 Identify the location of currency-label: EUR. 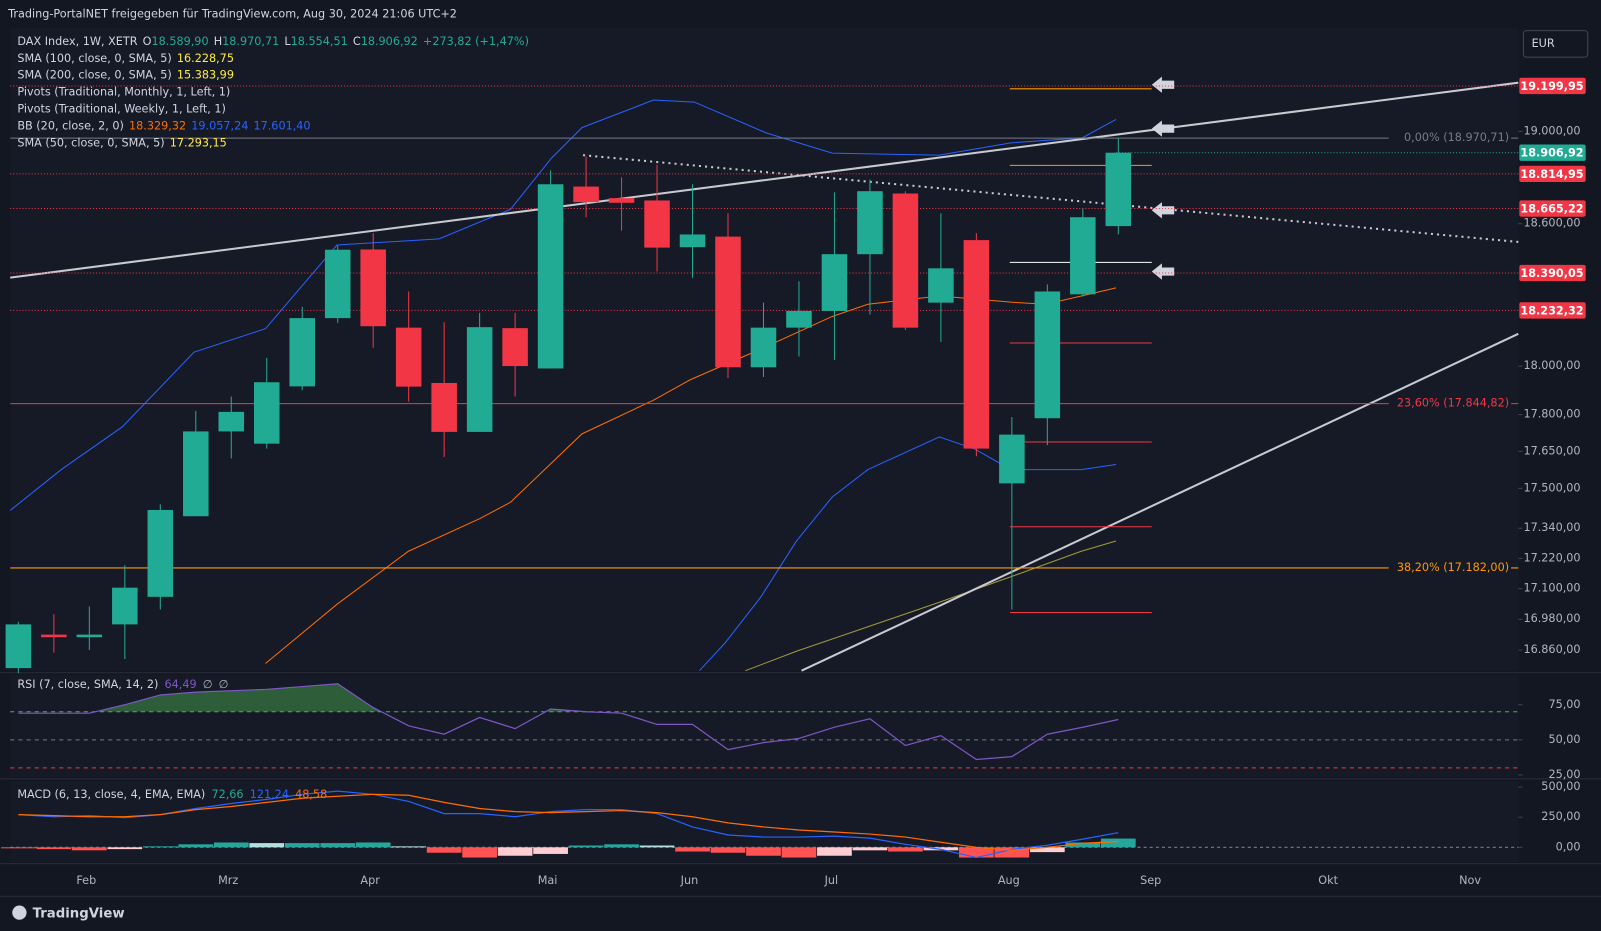
(1543, 43).